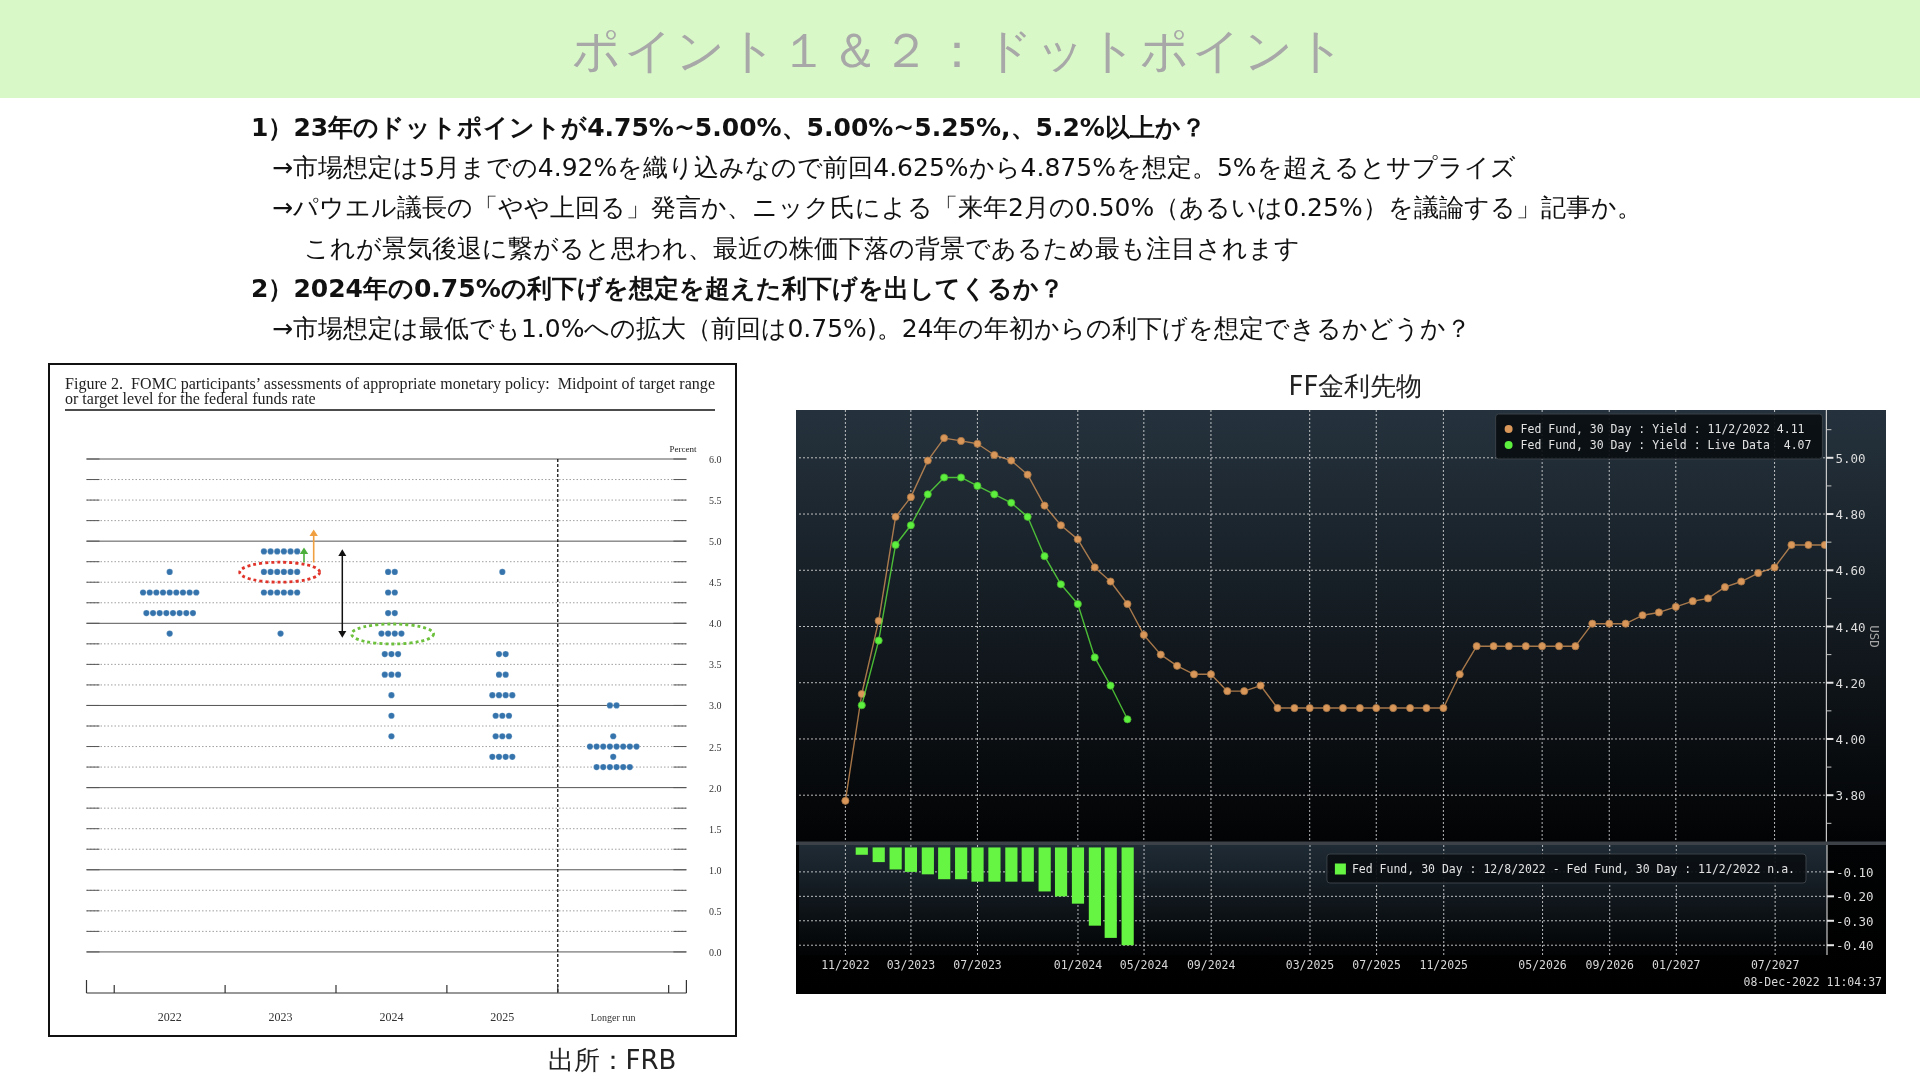  I want to click on text: 出所：FRB, so click(612, 1060).